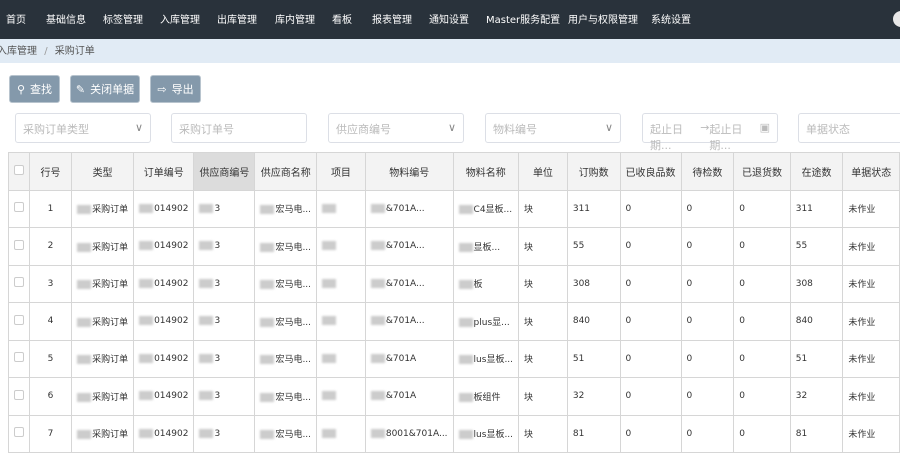 This screenshot has height=453, width=900. What do you see at coordinates (342, 20) in the screenshot?
I see `nav-item: 看板` at bounding box center [342, 20].